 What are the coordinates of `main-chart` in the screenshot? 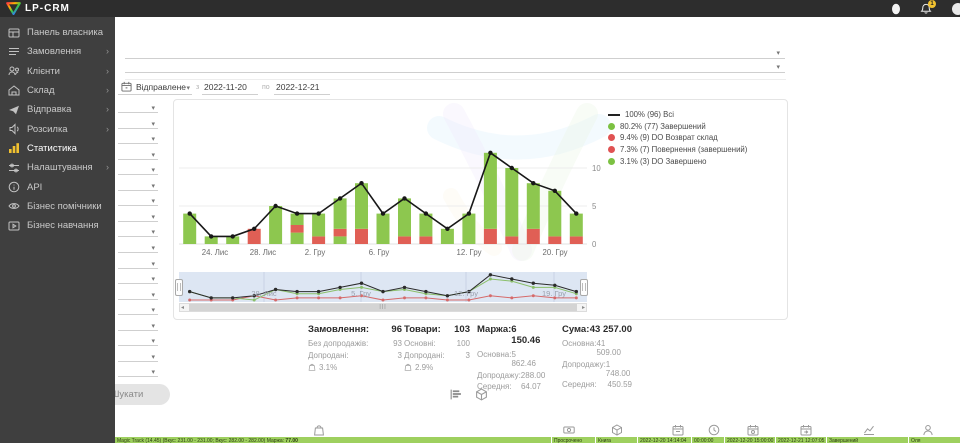 It's located at (383, 181).